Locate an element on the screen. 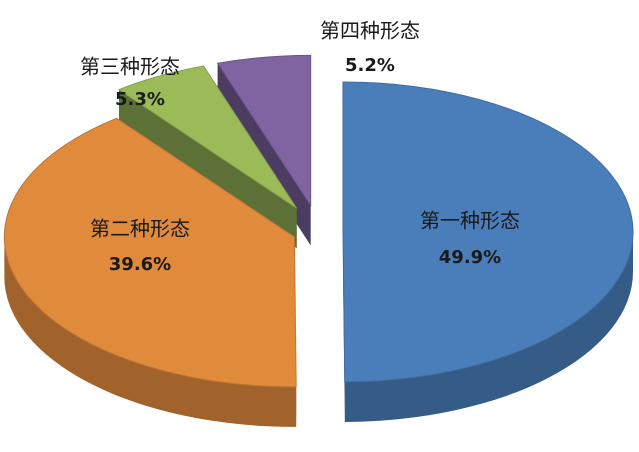  slice-name: 第四种形态 is located at coordinates (370, 31).